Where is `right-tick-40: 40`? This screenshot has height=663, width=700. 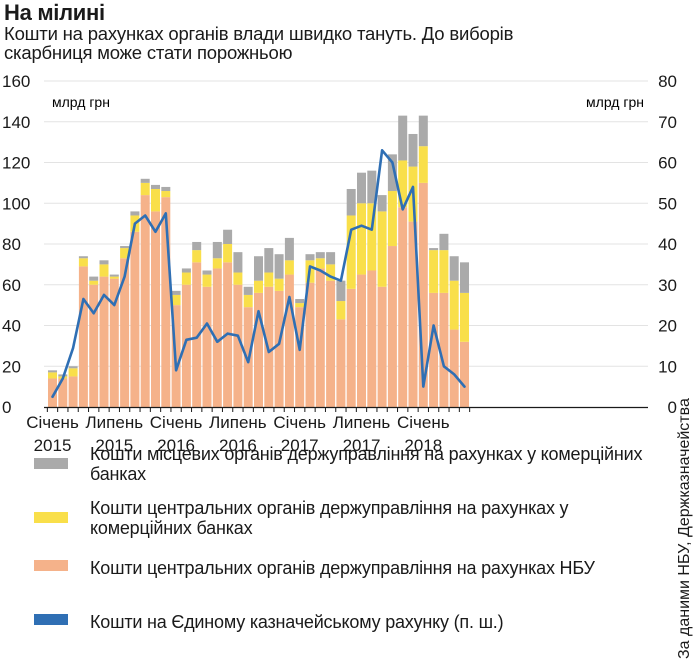 right-tick-40: 40 is located at coordinates (667, 244).